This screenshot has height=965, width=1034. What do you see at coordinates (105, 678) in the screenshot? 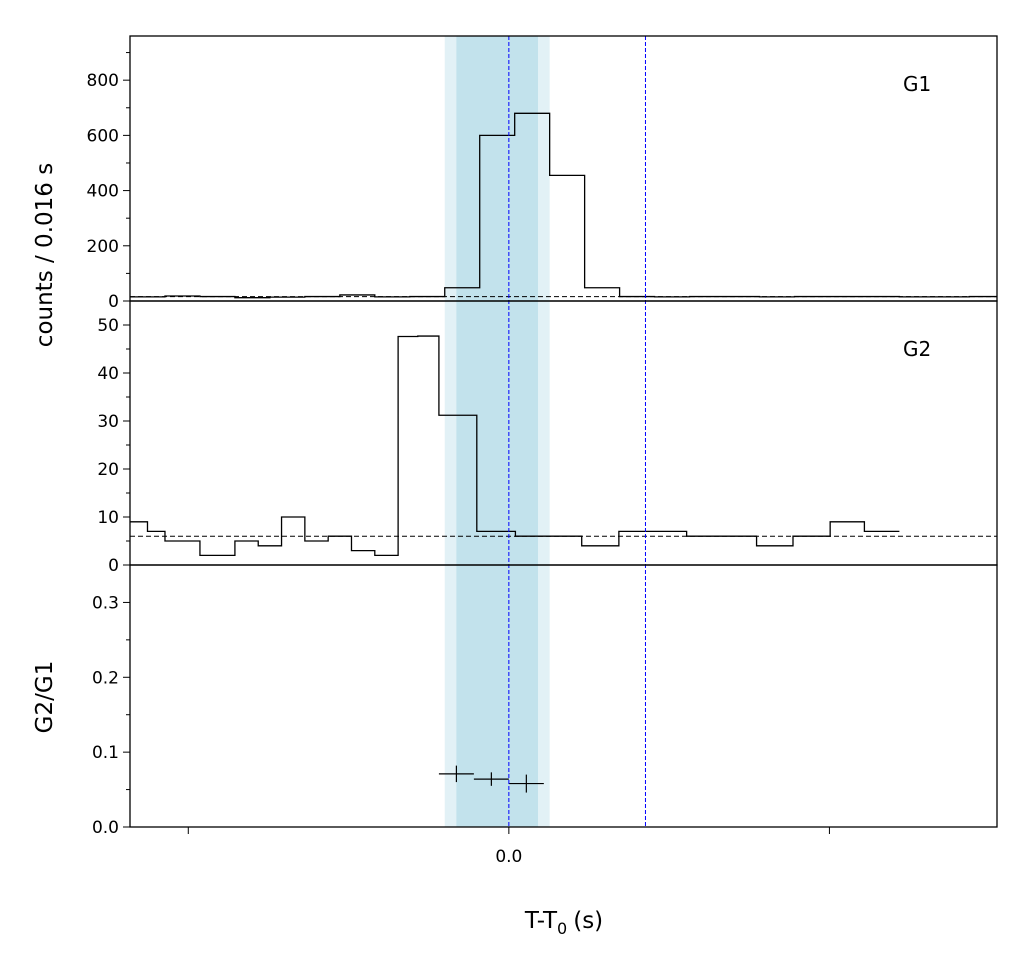
I see `panel3-ytick-label-2: 0.2` at bounding box center [105, 678].